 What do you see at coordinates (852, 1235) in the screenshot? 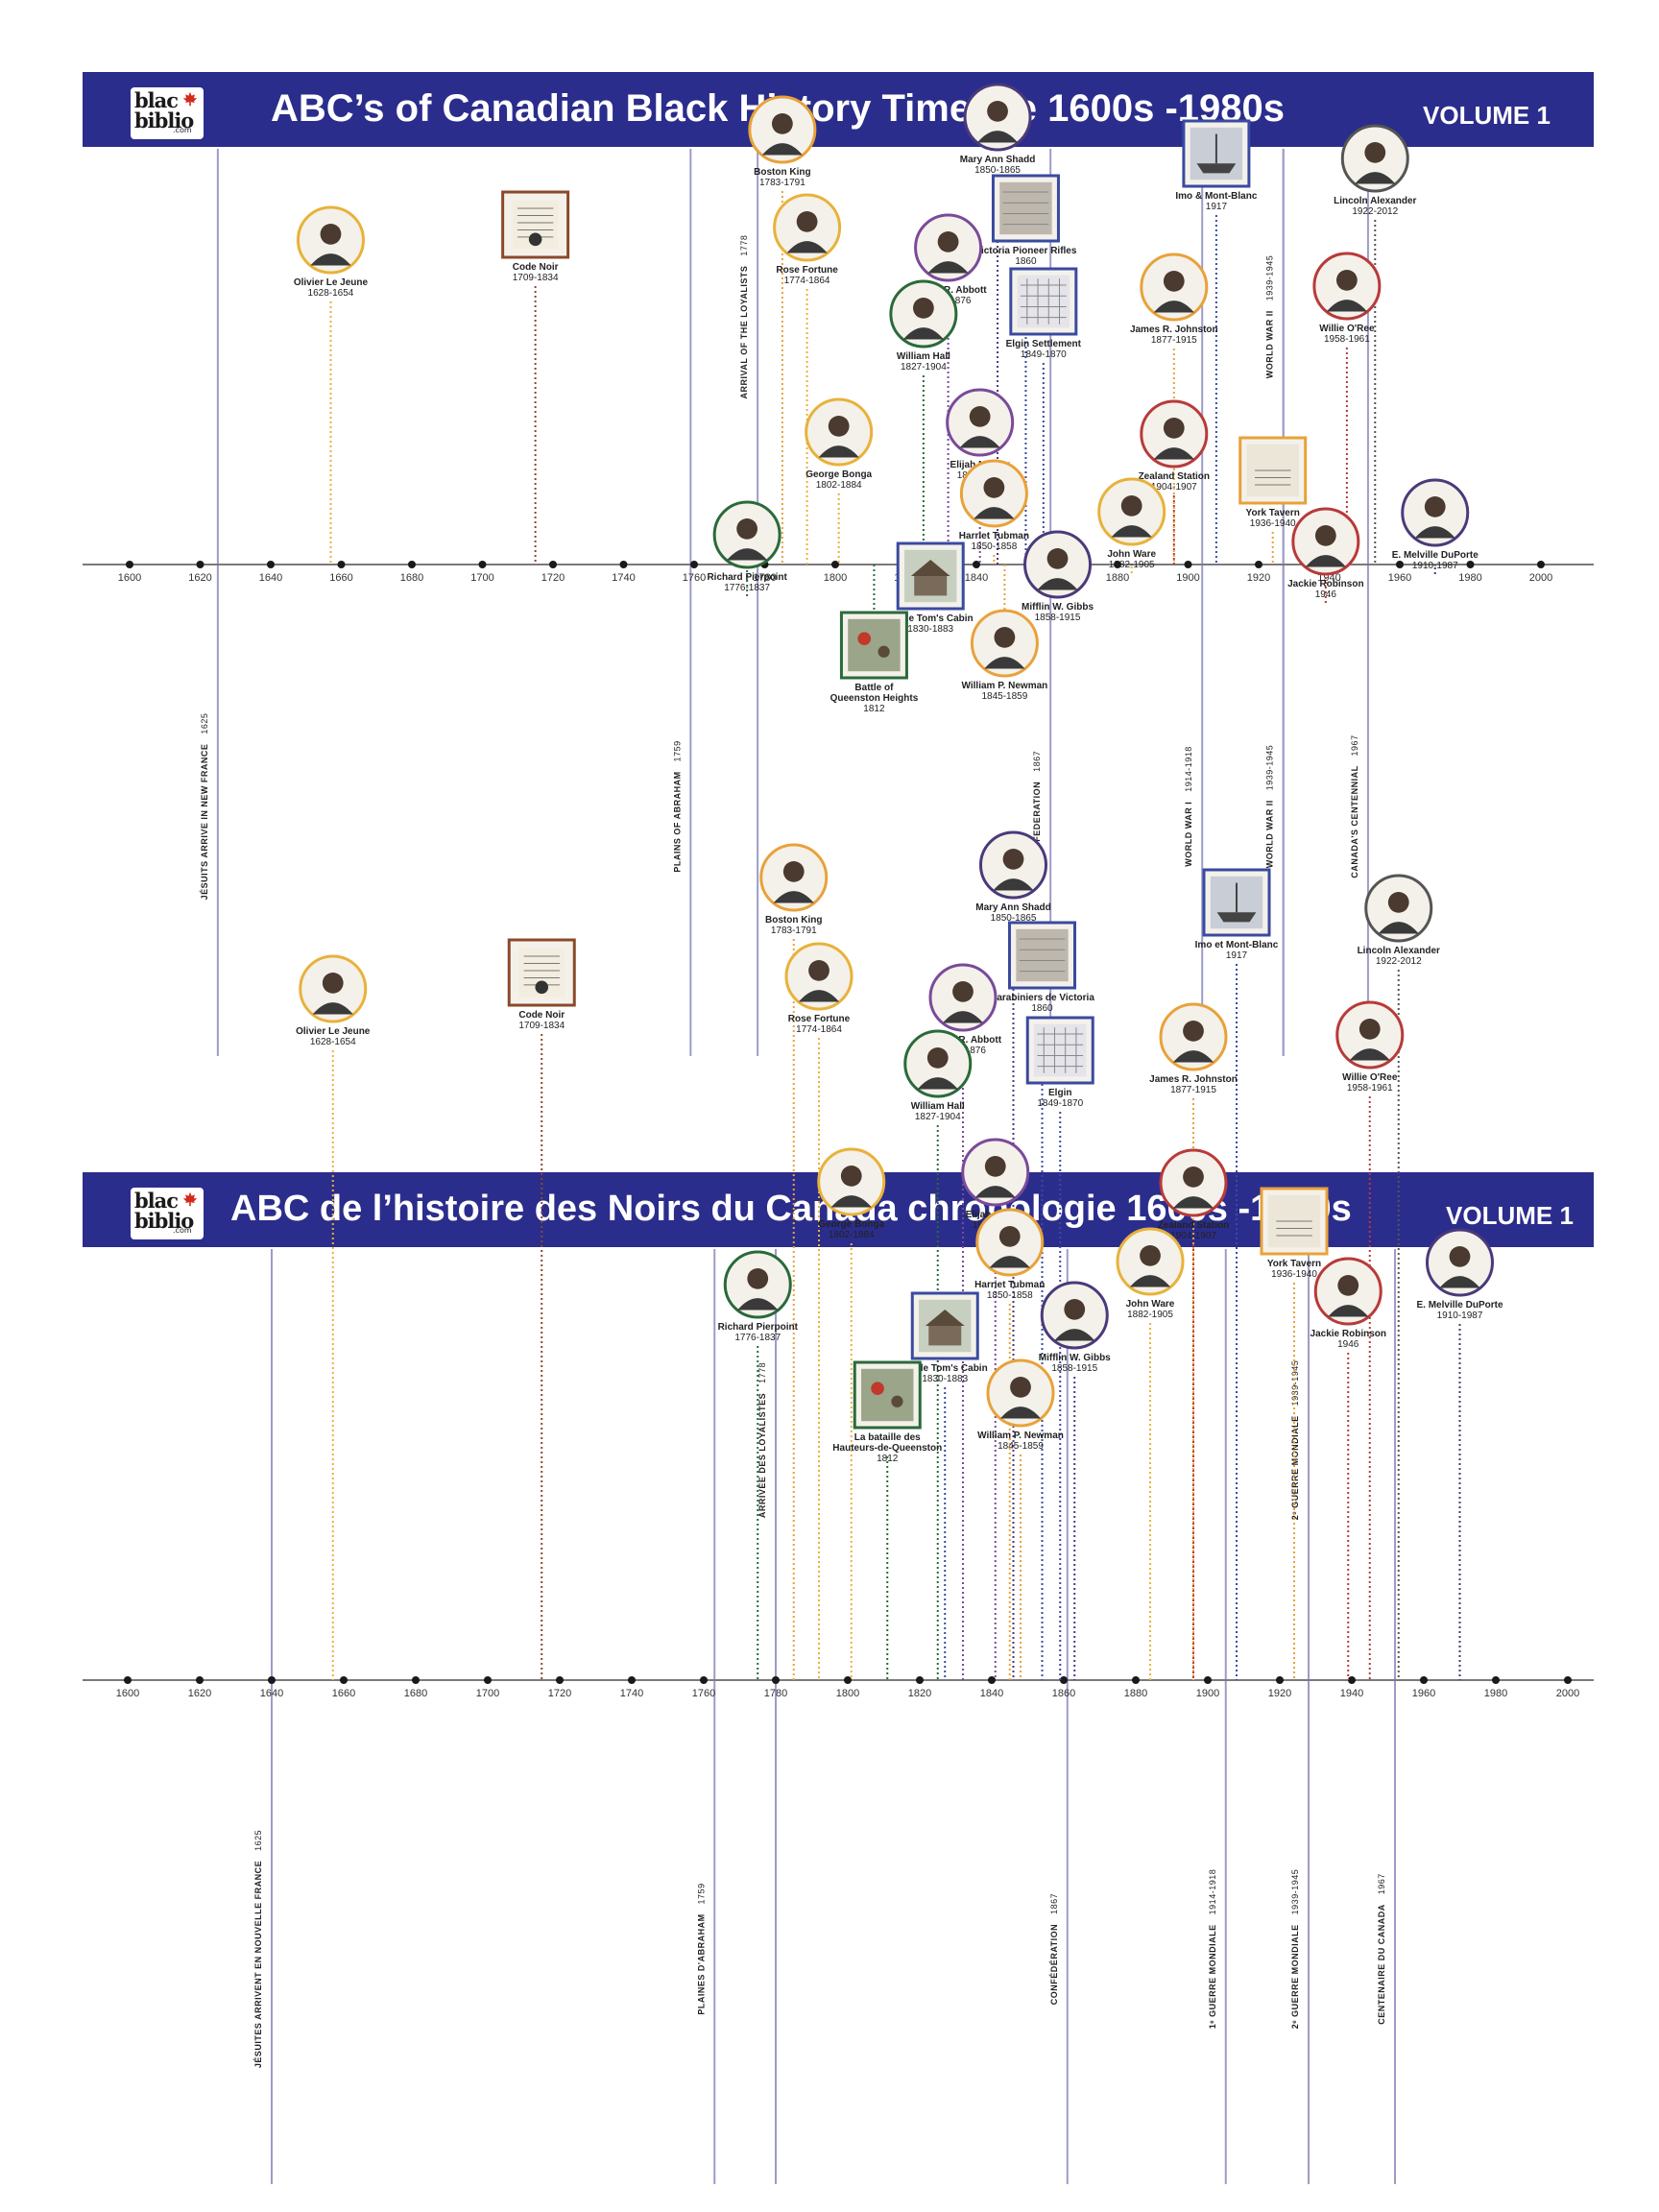
I see `entry-dates: 1802-1884` at bounding box center [852, 1235].